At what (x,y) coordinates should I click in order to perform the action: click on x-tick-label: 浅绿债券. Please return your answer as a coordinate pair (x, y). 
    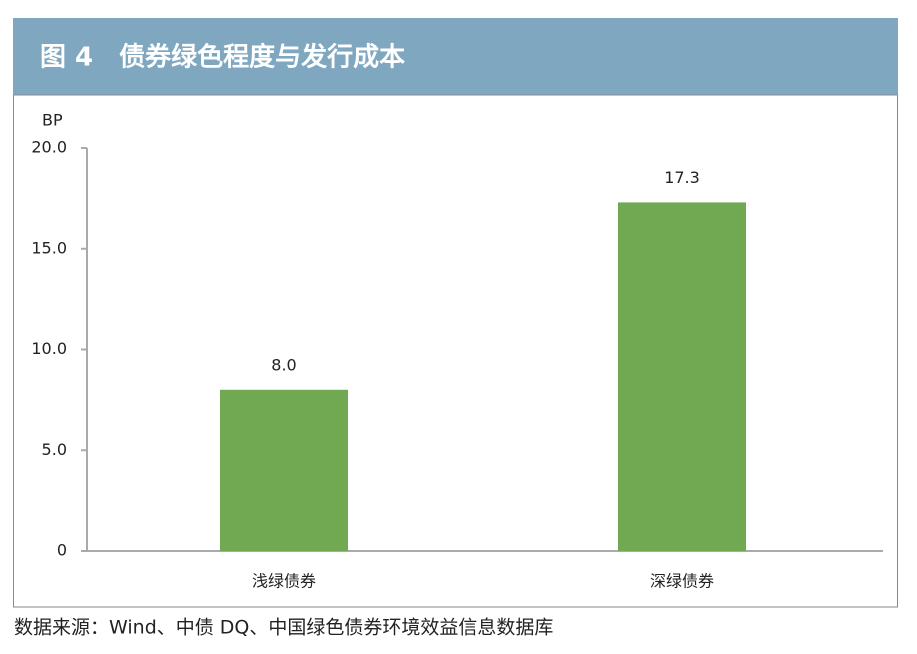
    Looking at the image, I should click on (284, 581).